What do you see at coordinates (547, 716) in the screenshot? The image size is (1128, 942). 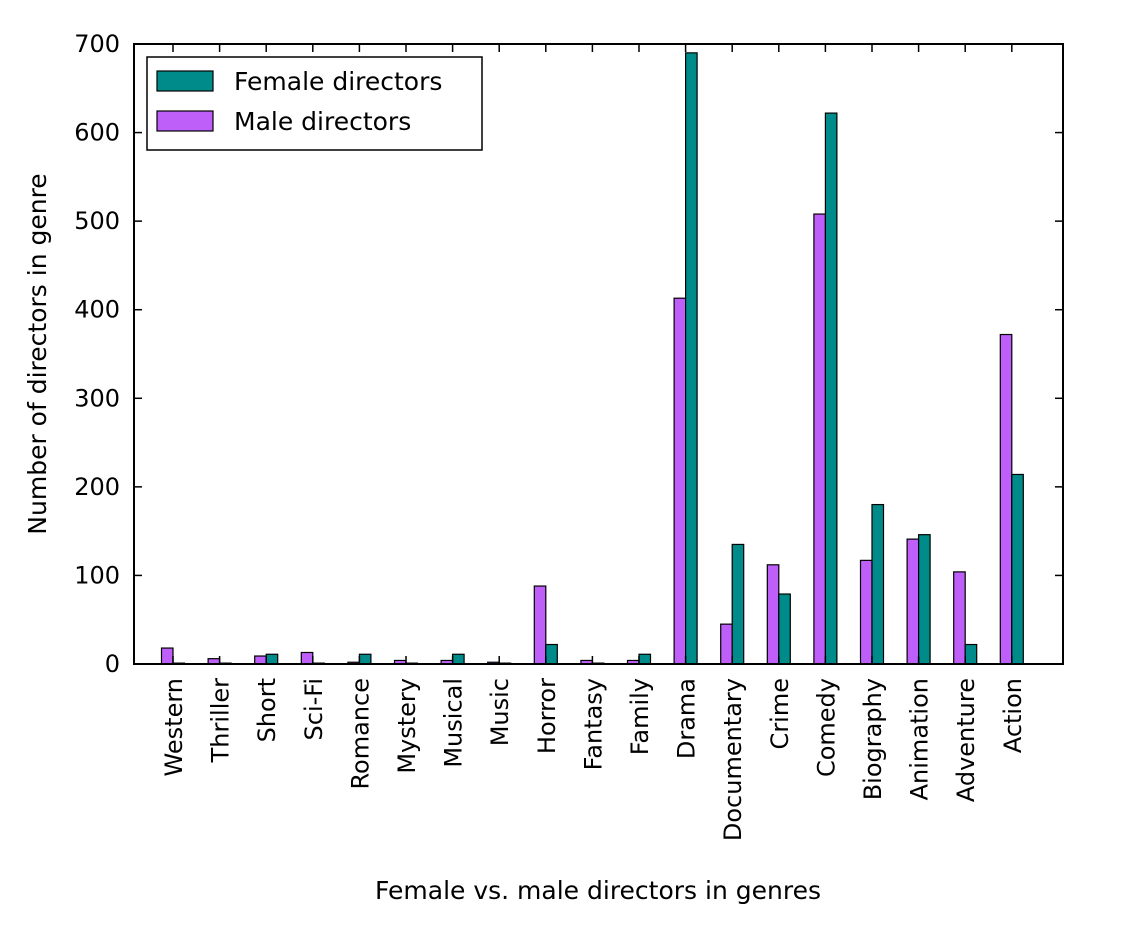 I see `x-tick-label: Horror` at bounding box center [547, 716].